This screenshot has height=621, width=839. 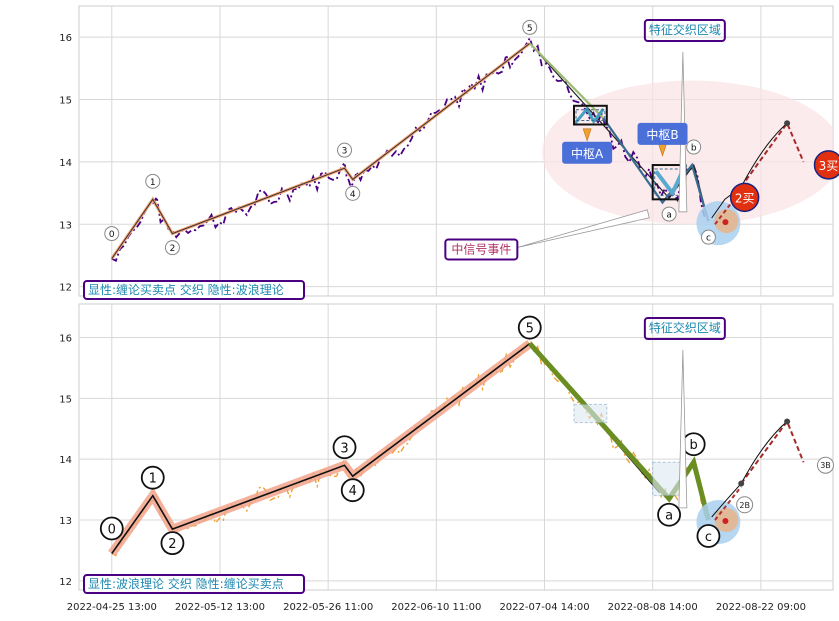 I want to click on x-tick-label: 2022-07-04 14:00, so click(x=544, y=607).